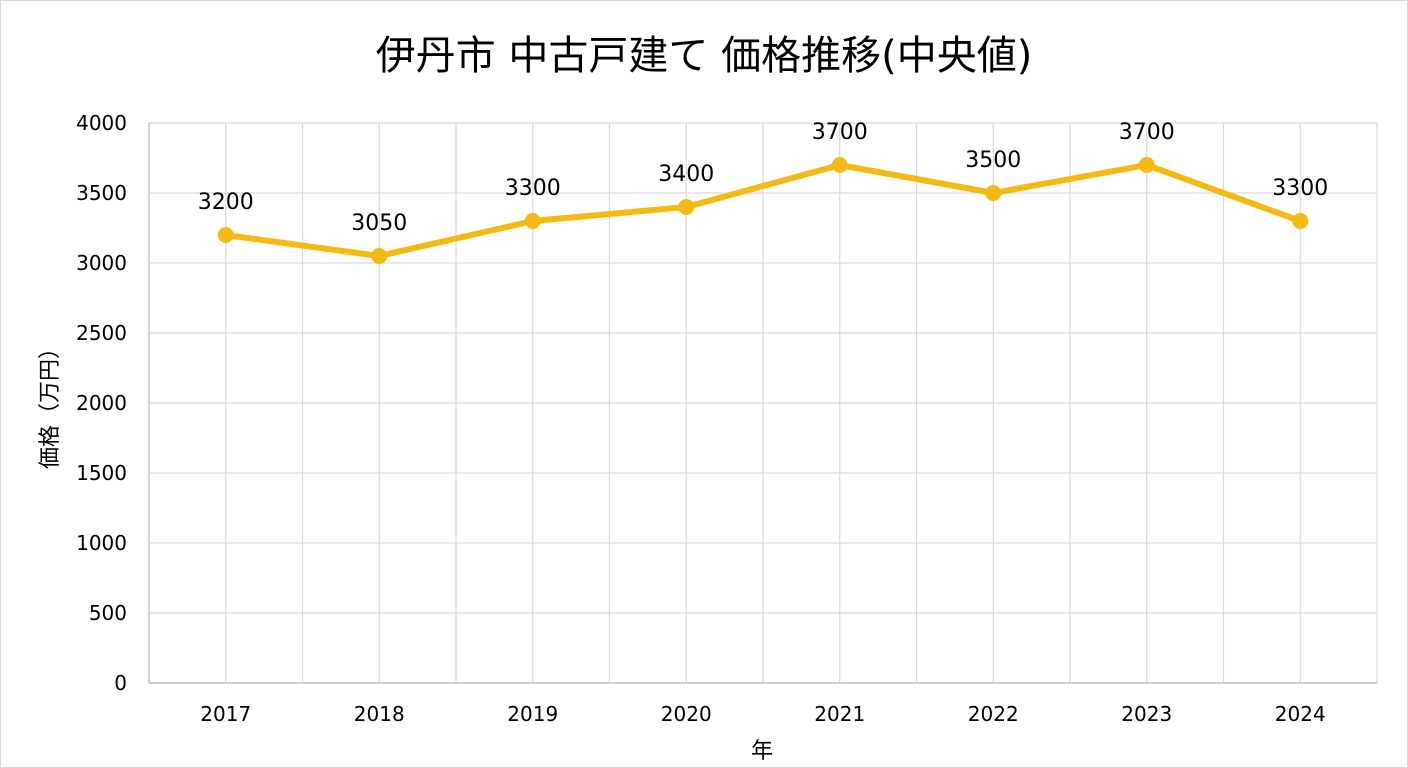 This screenshot has height=768, width=1408. Describe the element at coordinates (532, 714) in the screenshot. I see `x-tick-label: 2019` at that location.